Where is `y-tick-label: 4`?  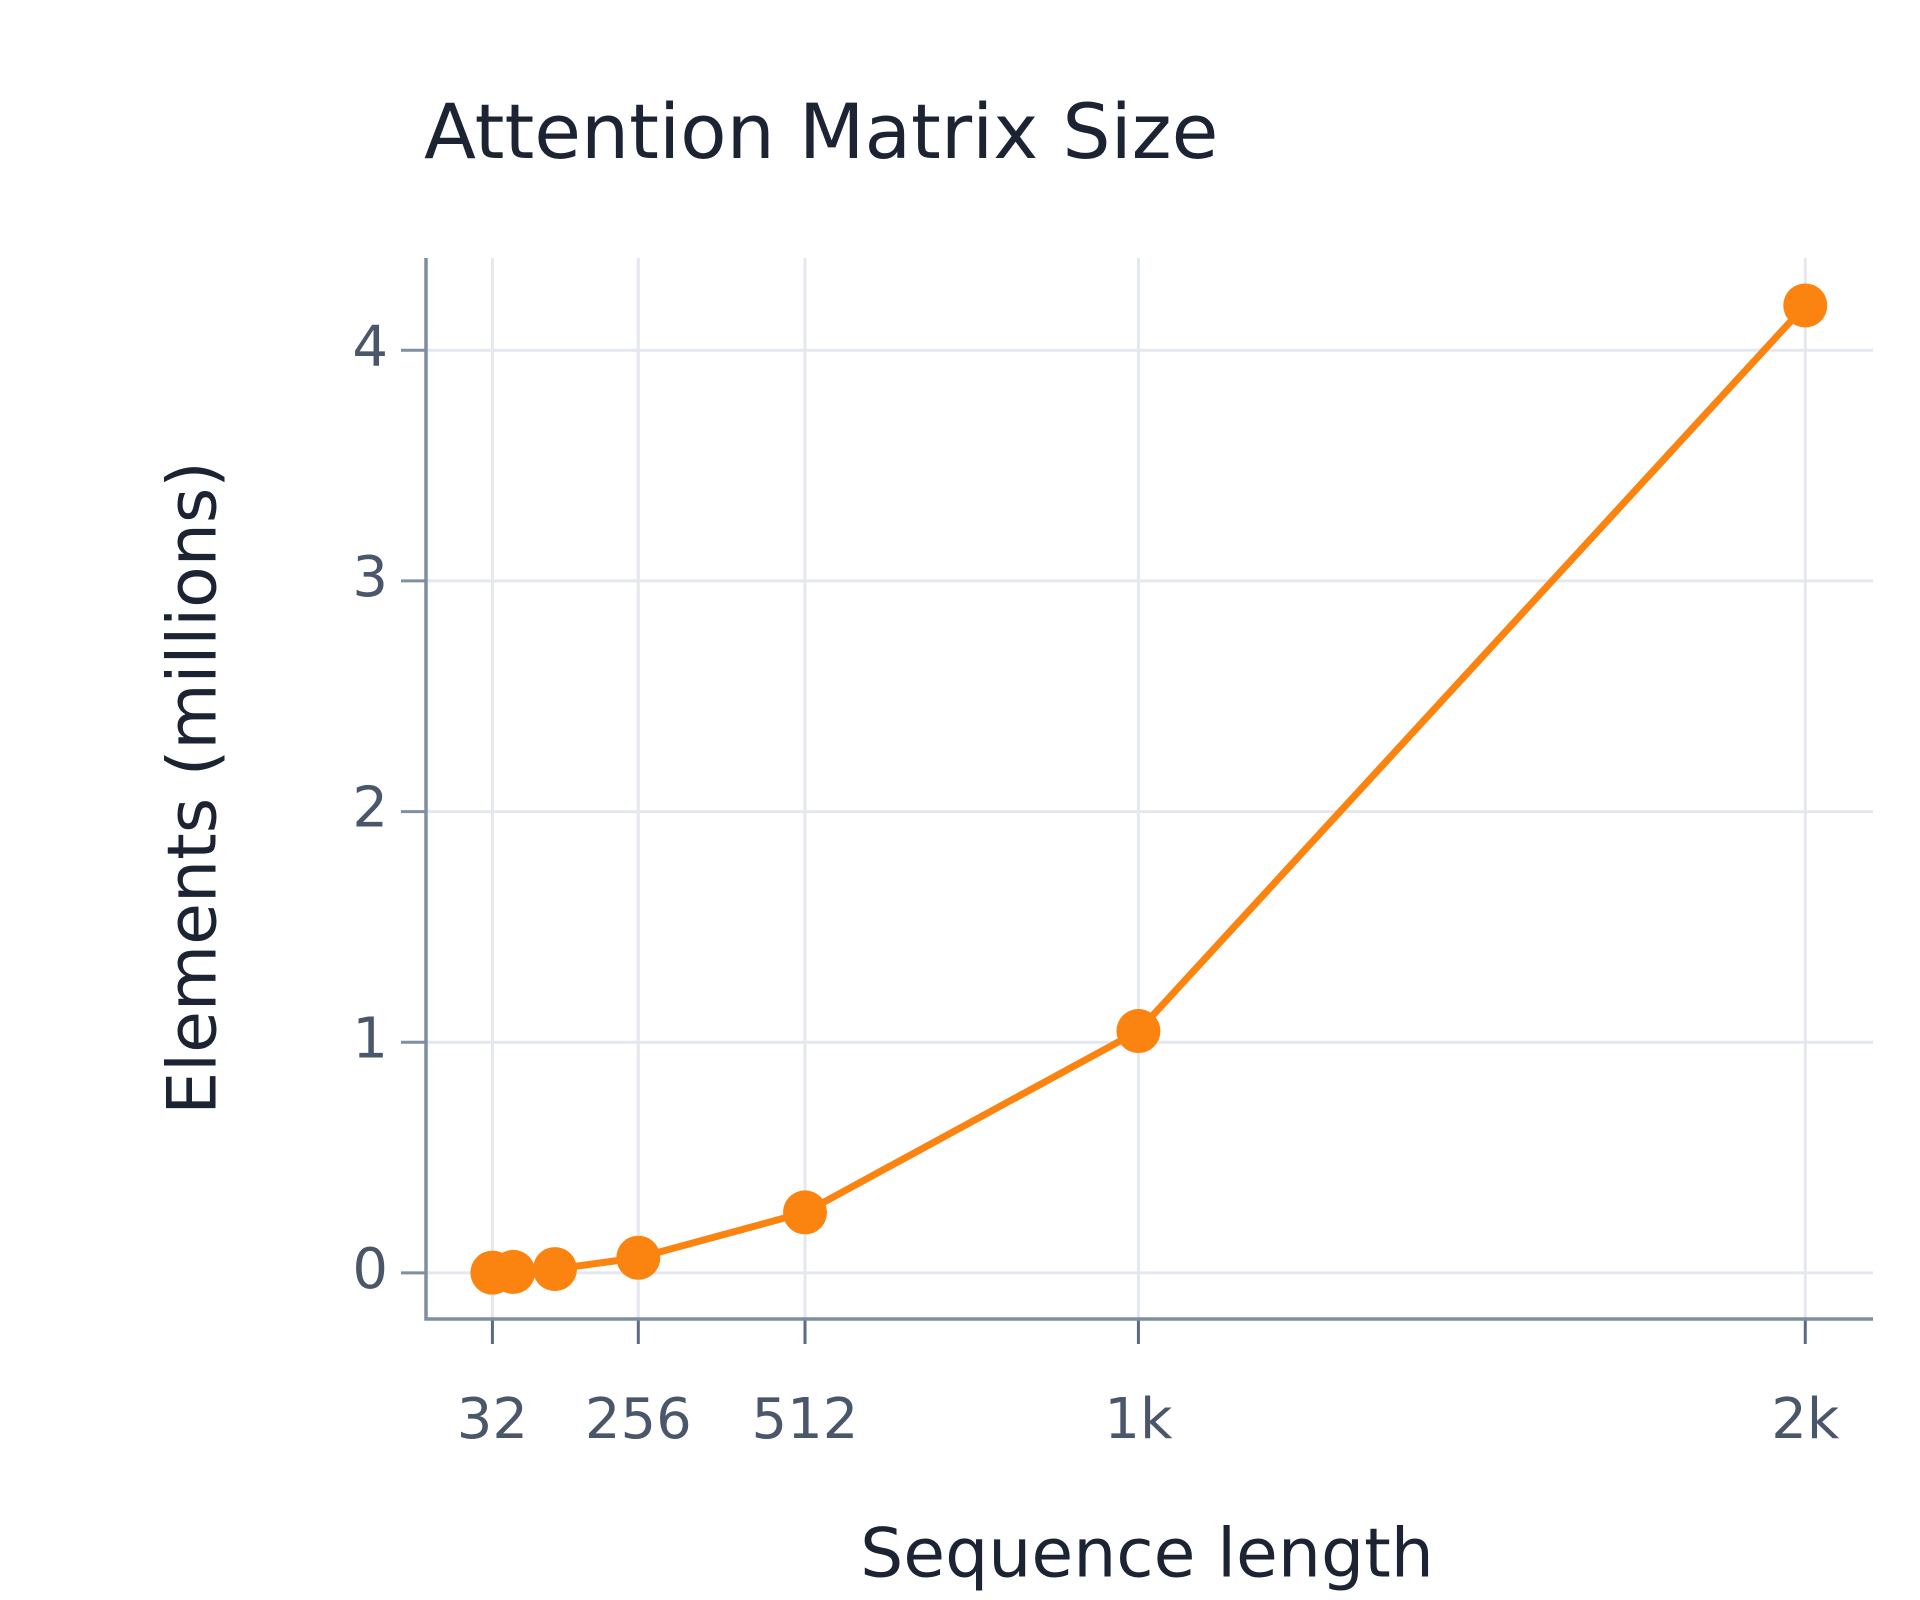 y-tick-label: 4 is located at coordinates (370, 346).